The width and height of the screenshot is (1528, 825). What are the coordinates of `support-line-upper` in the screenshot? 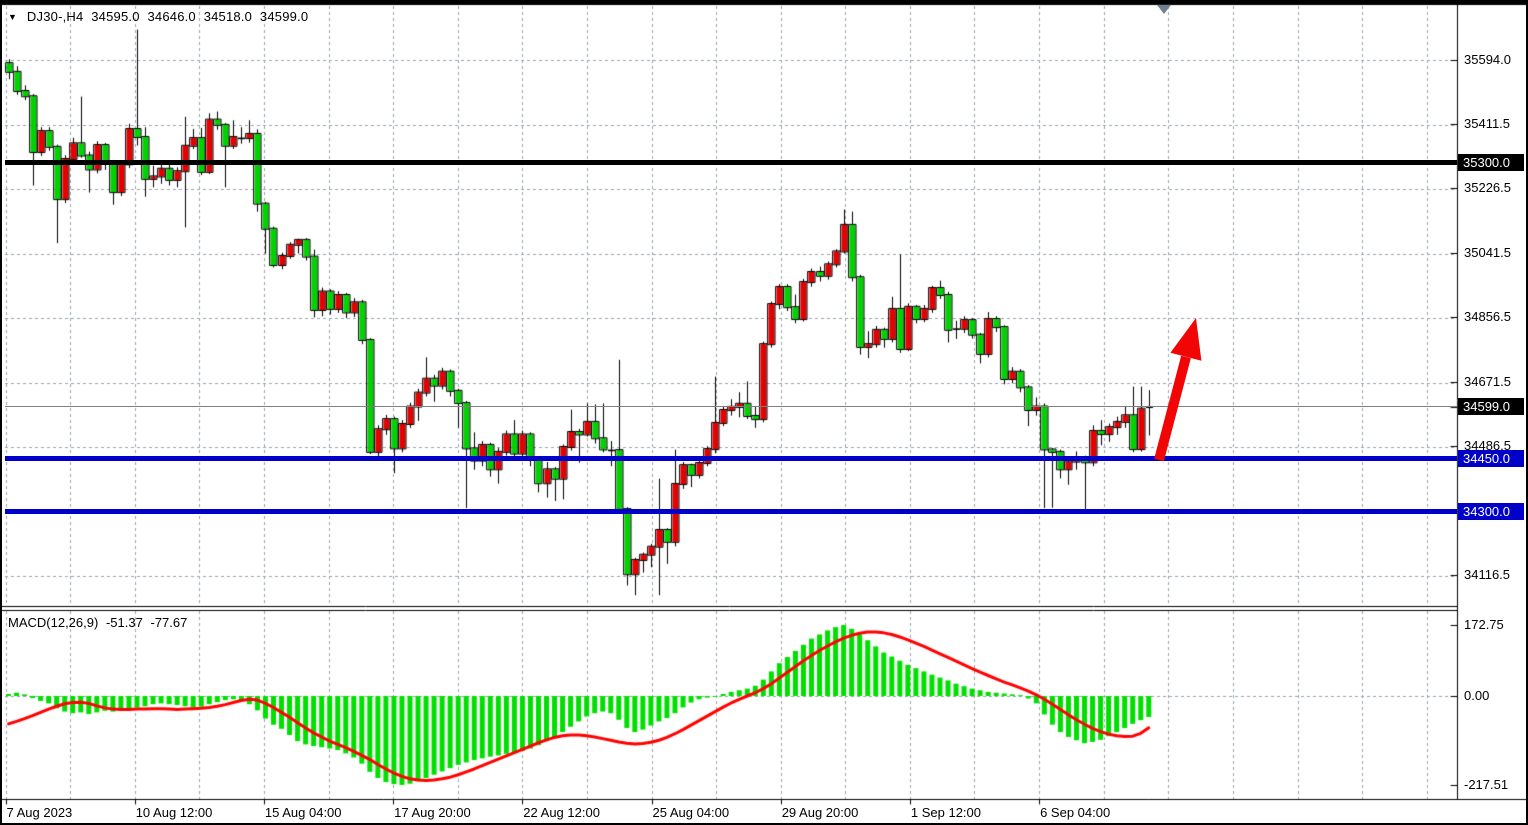 It's located at (731, 459).